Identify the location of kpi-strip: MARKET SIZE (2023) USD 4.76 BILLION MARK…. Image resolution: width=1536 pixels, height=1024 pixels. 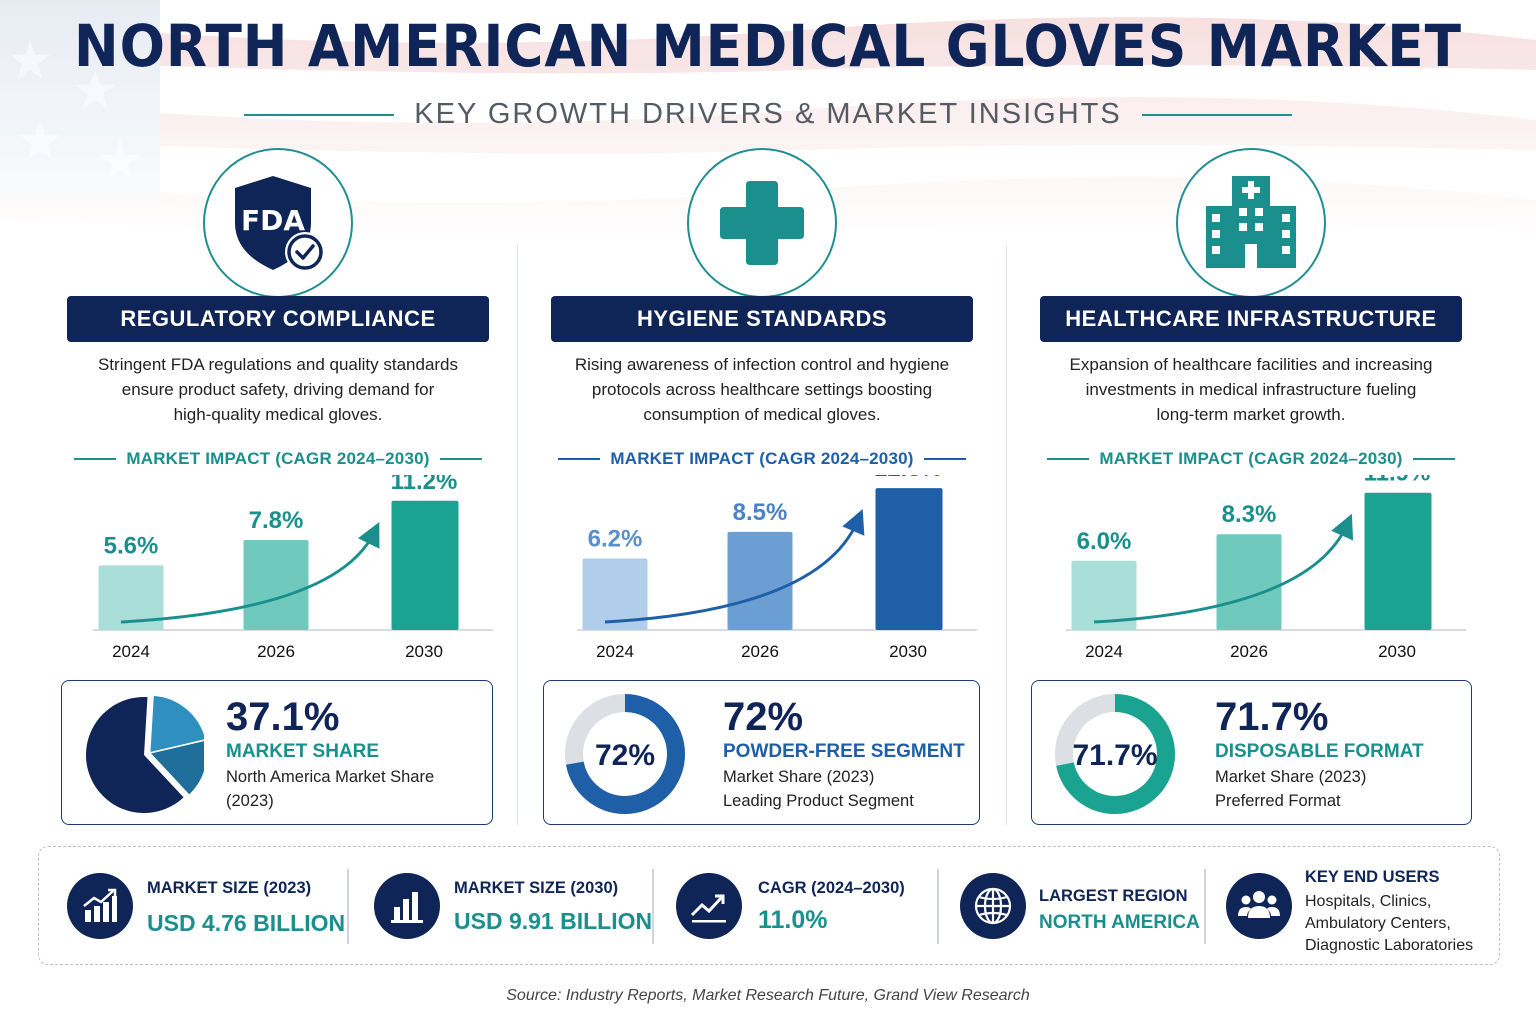
(769, 905).